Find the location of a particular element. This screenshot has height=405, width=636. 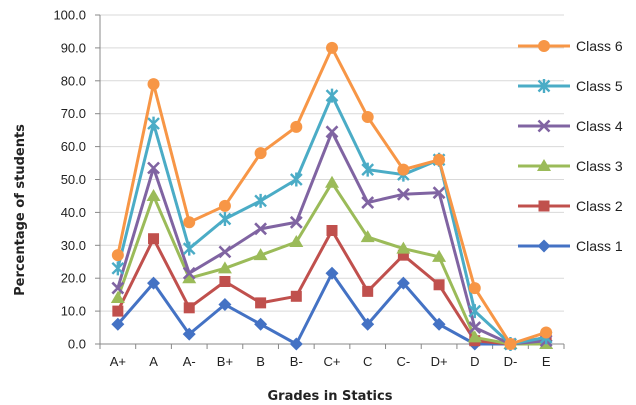

x-tick-label: A is located at coordinates (153, 361).